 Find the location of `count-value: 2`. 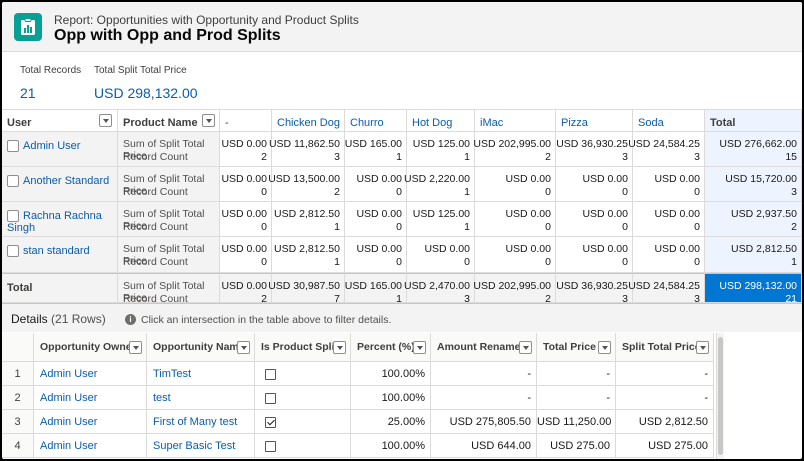

count-value: 2 is located at coordinates (264, 157).